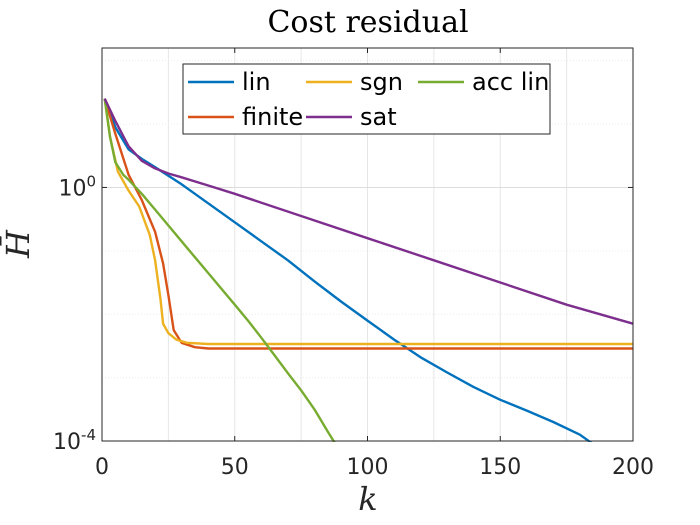 The height and width of the screenshot is (525, 700). I want to click on legend-label: lin, so click(256, 82).